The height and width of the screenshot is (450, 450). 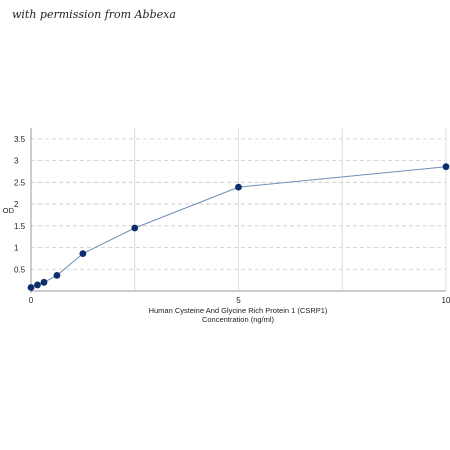 What do you see at coordinates (94, 14) in the screenshot?
I see `watermark-text: with permission from Abbexa` at bounding box center [94, 14].